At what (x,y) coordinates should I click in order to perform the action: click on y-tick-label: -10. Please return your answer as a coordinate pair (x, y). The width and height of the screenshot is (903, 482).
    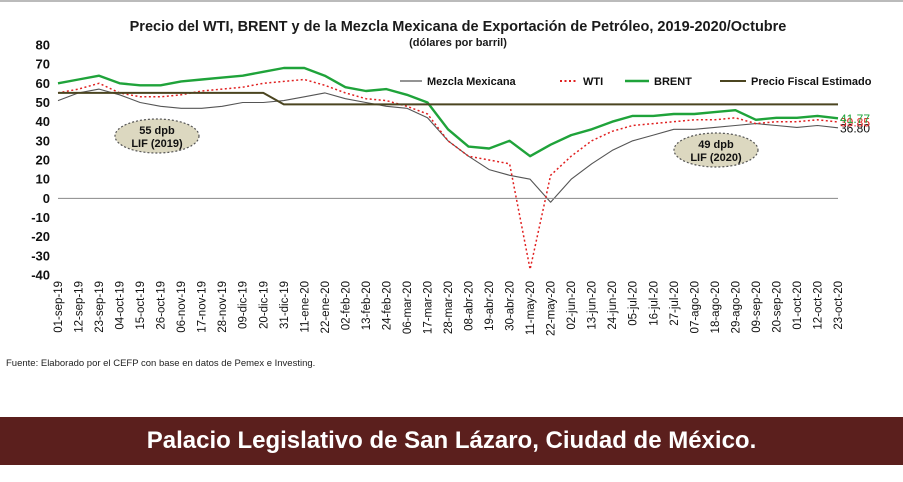
    Looking at the image, I should click on (40, 217).